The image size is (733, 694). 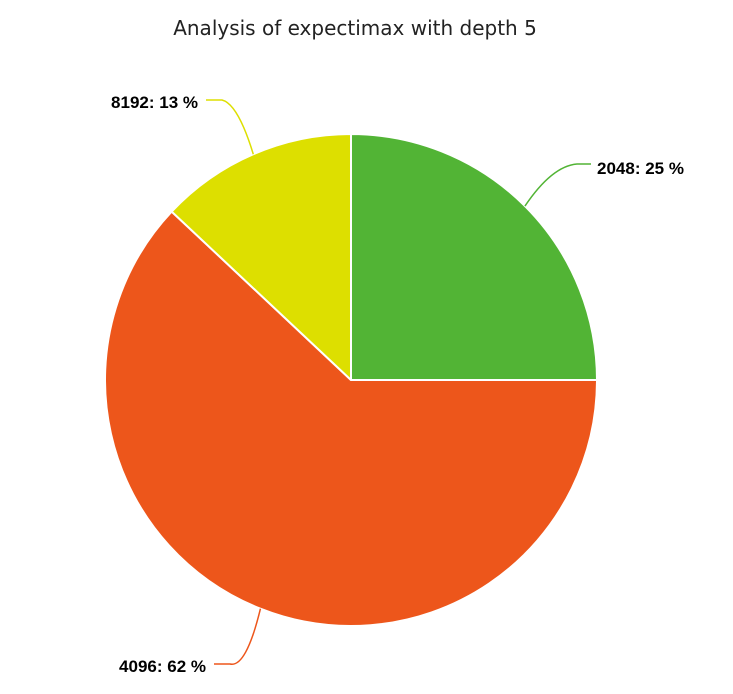 I want to click on chart-title: Analysis of expectimax with depth 5, so click(x=355, y=28).